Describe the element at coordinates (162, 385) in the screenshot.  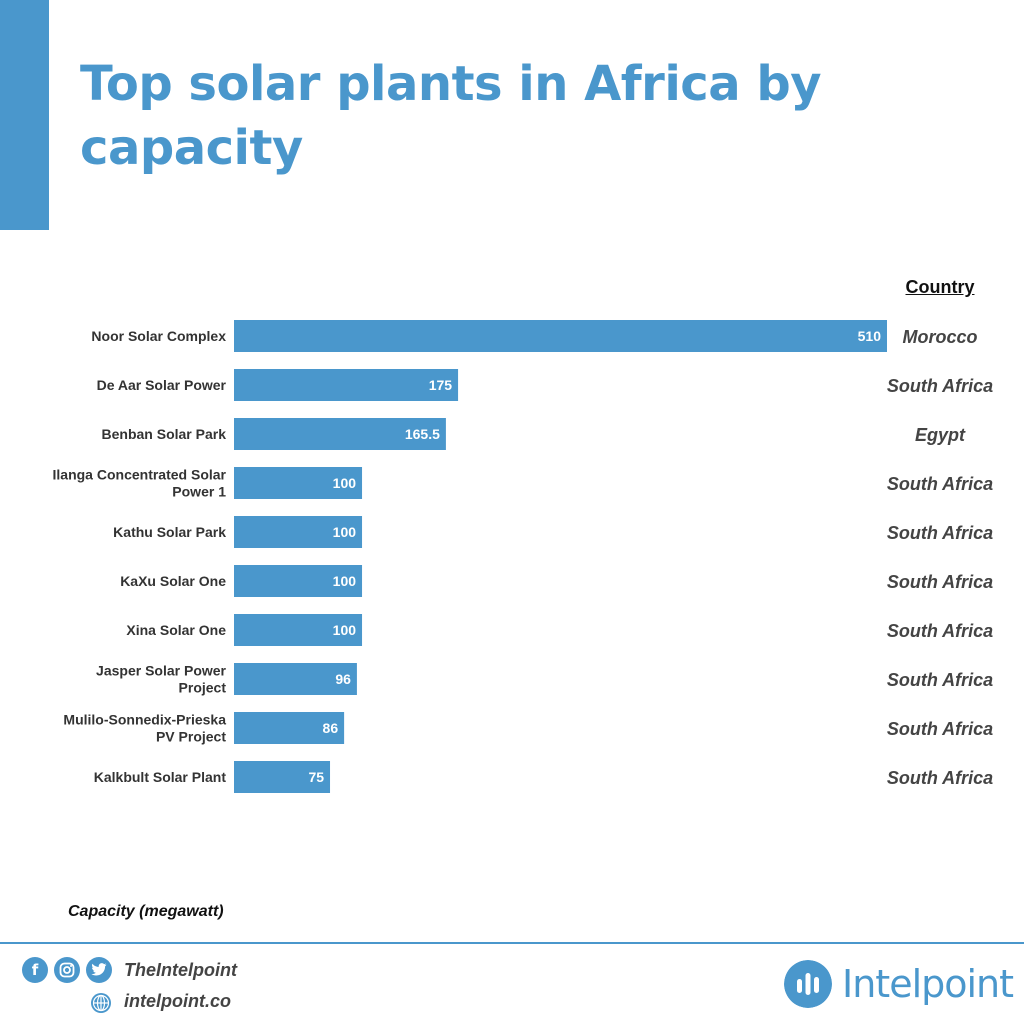
I see `category-label: De Aar Solar Power` at that location.